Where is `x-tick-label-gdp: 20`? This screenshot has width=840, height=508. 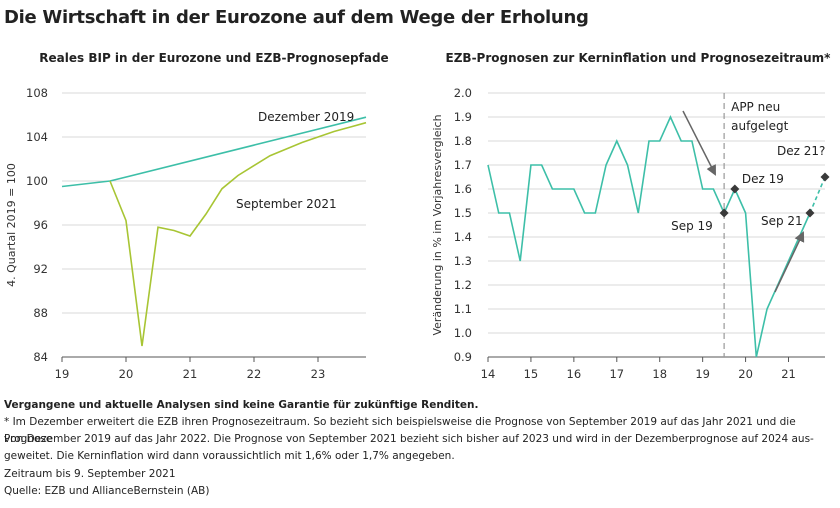
x-tick-label-gdp: 20 is located at coordinates (126, 374).